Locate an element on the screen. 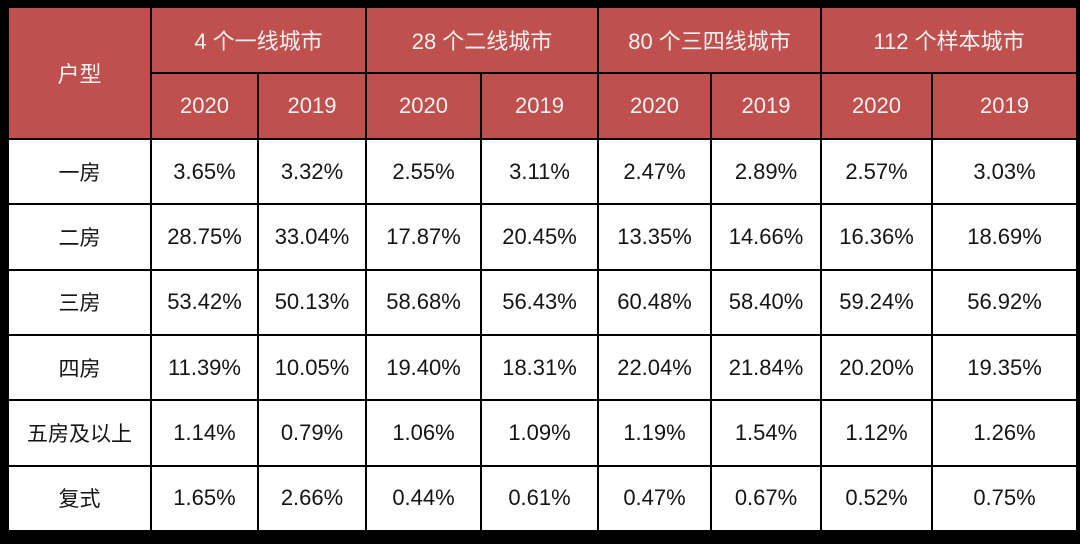  row-label: 三房 is located at coordinates (79, 302).